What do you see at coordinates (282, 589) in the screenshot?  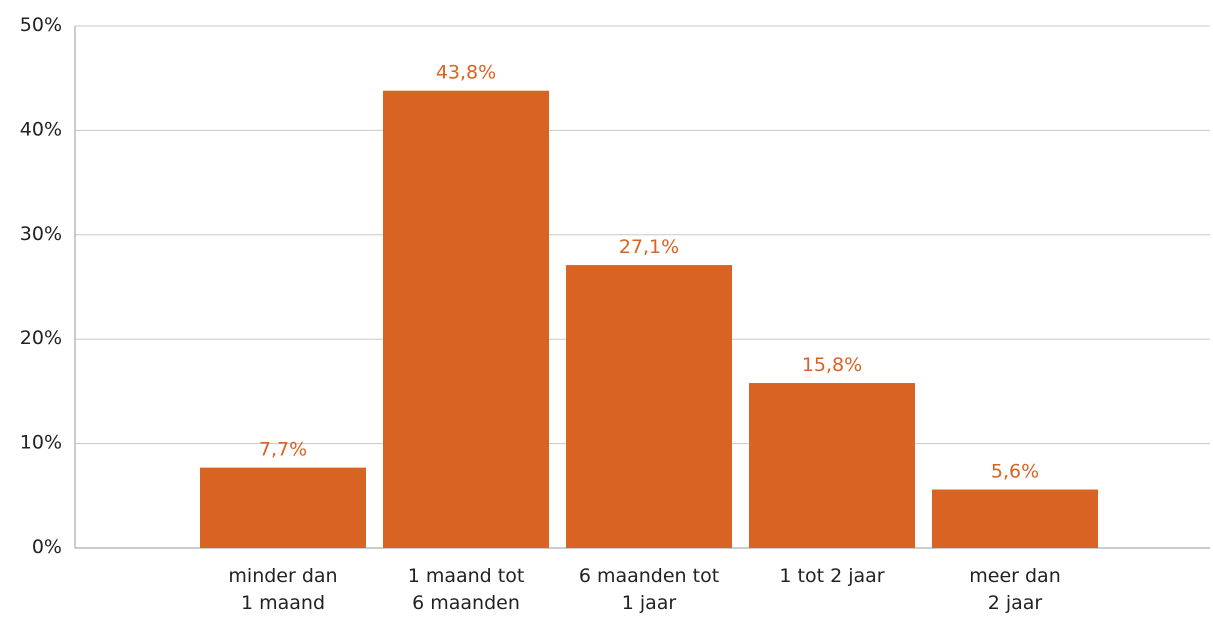 I see `x-tick-label: minder dan 1 maand` at bounding box center [282, 589].